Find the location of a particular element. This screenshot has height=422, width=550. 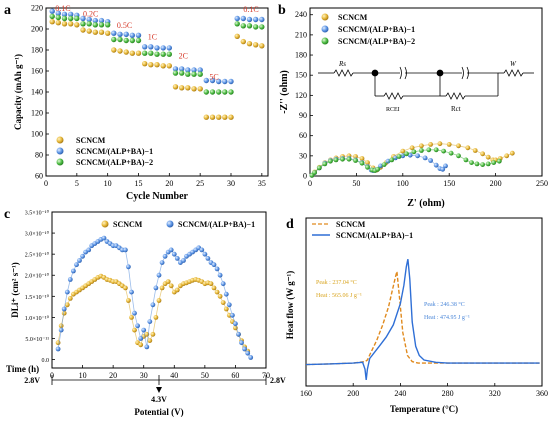

panel-d-legend: SCNCM SCNCM/(ALP+BA)−1 is located at coordinates (362, 230).